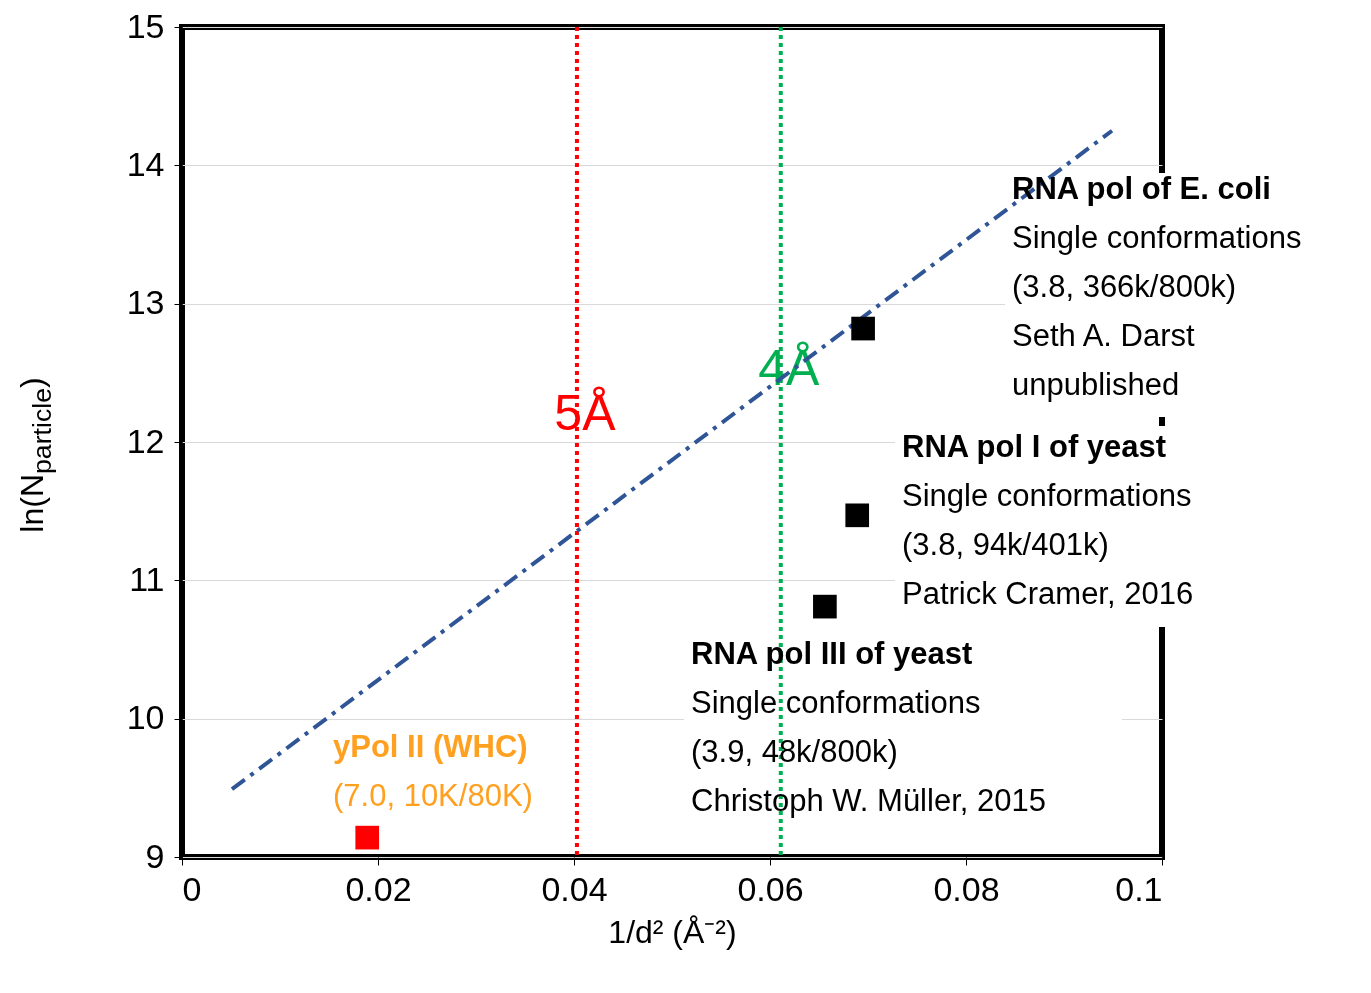 This screenshot has width=1371, height=993. Describe the element at coordinates (966, 888) in the screenshot. I see `x-tick-label: 0.08` at that location.